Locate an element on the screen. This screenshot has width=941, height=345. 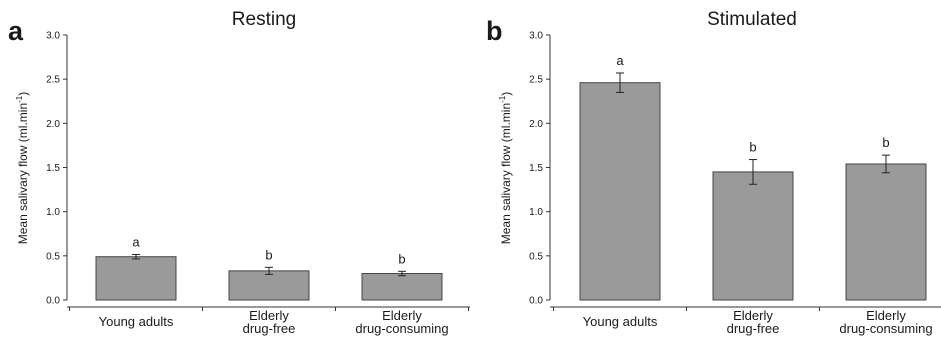
panel-label: b is located at coordinates (494, 31).